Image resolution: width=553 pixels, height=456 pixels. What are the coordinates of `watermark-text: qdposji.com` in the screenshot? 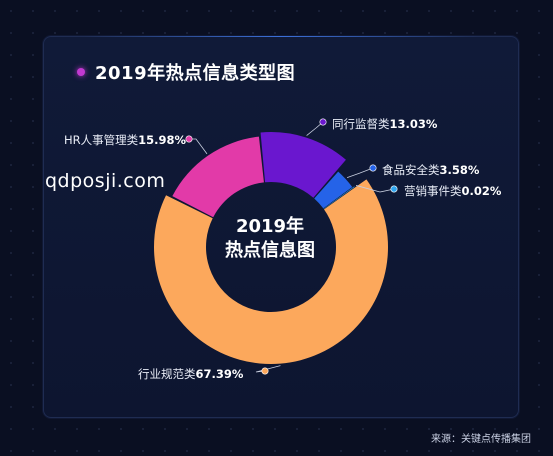 It's located at (105, 181).